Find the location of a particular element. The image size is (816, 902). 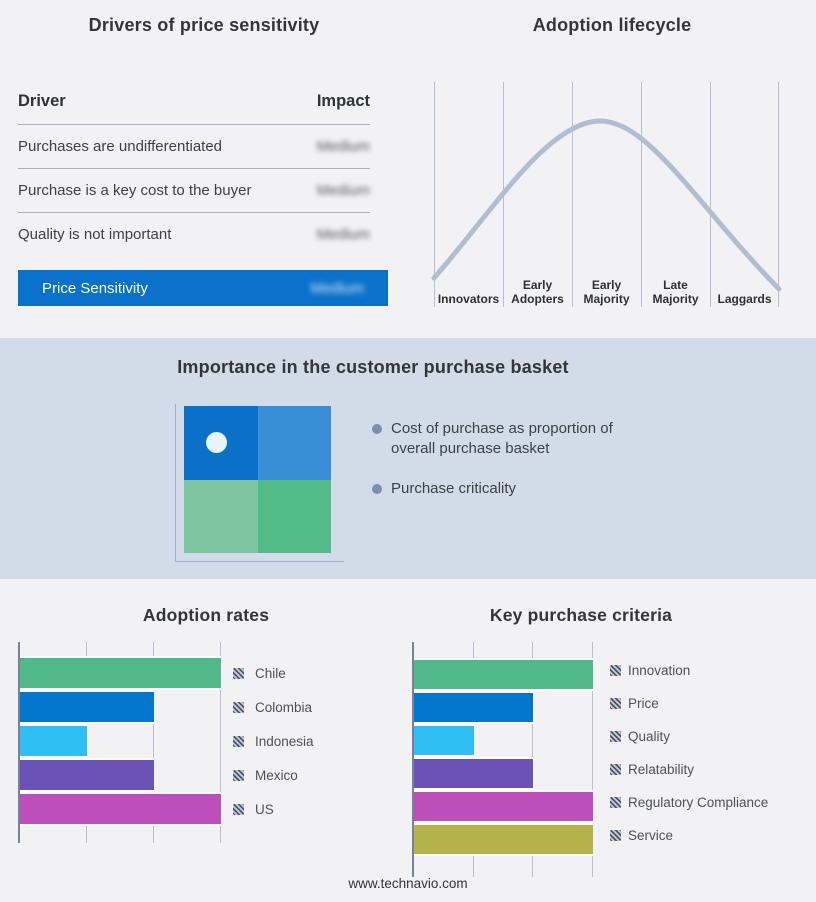

legend-label: Indonesia is located at coordinates (284, 741).